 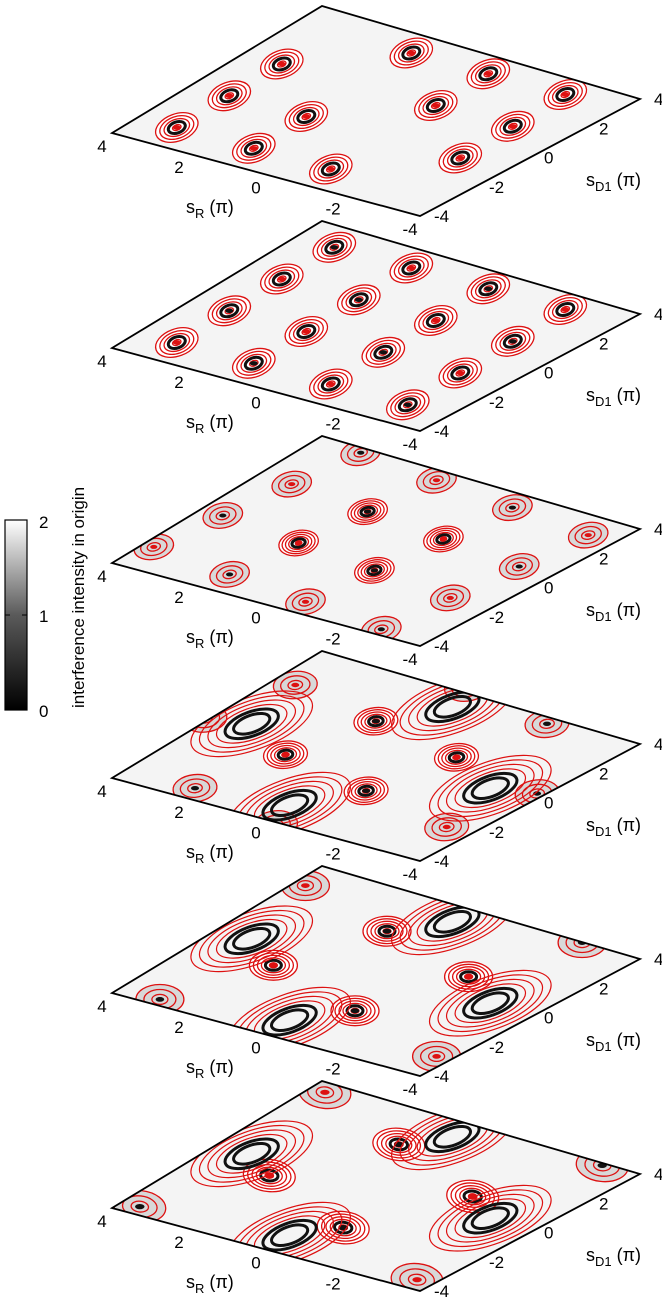 What do you see at coordinates (441, 646) in the screenshot?
I see `y-tick-label: -4` at bounding box center [441, 646].